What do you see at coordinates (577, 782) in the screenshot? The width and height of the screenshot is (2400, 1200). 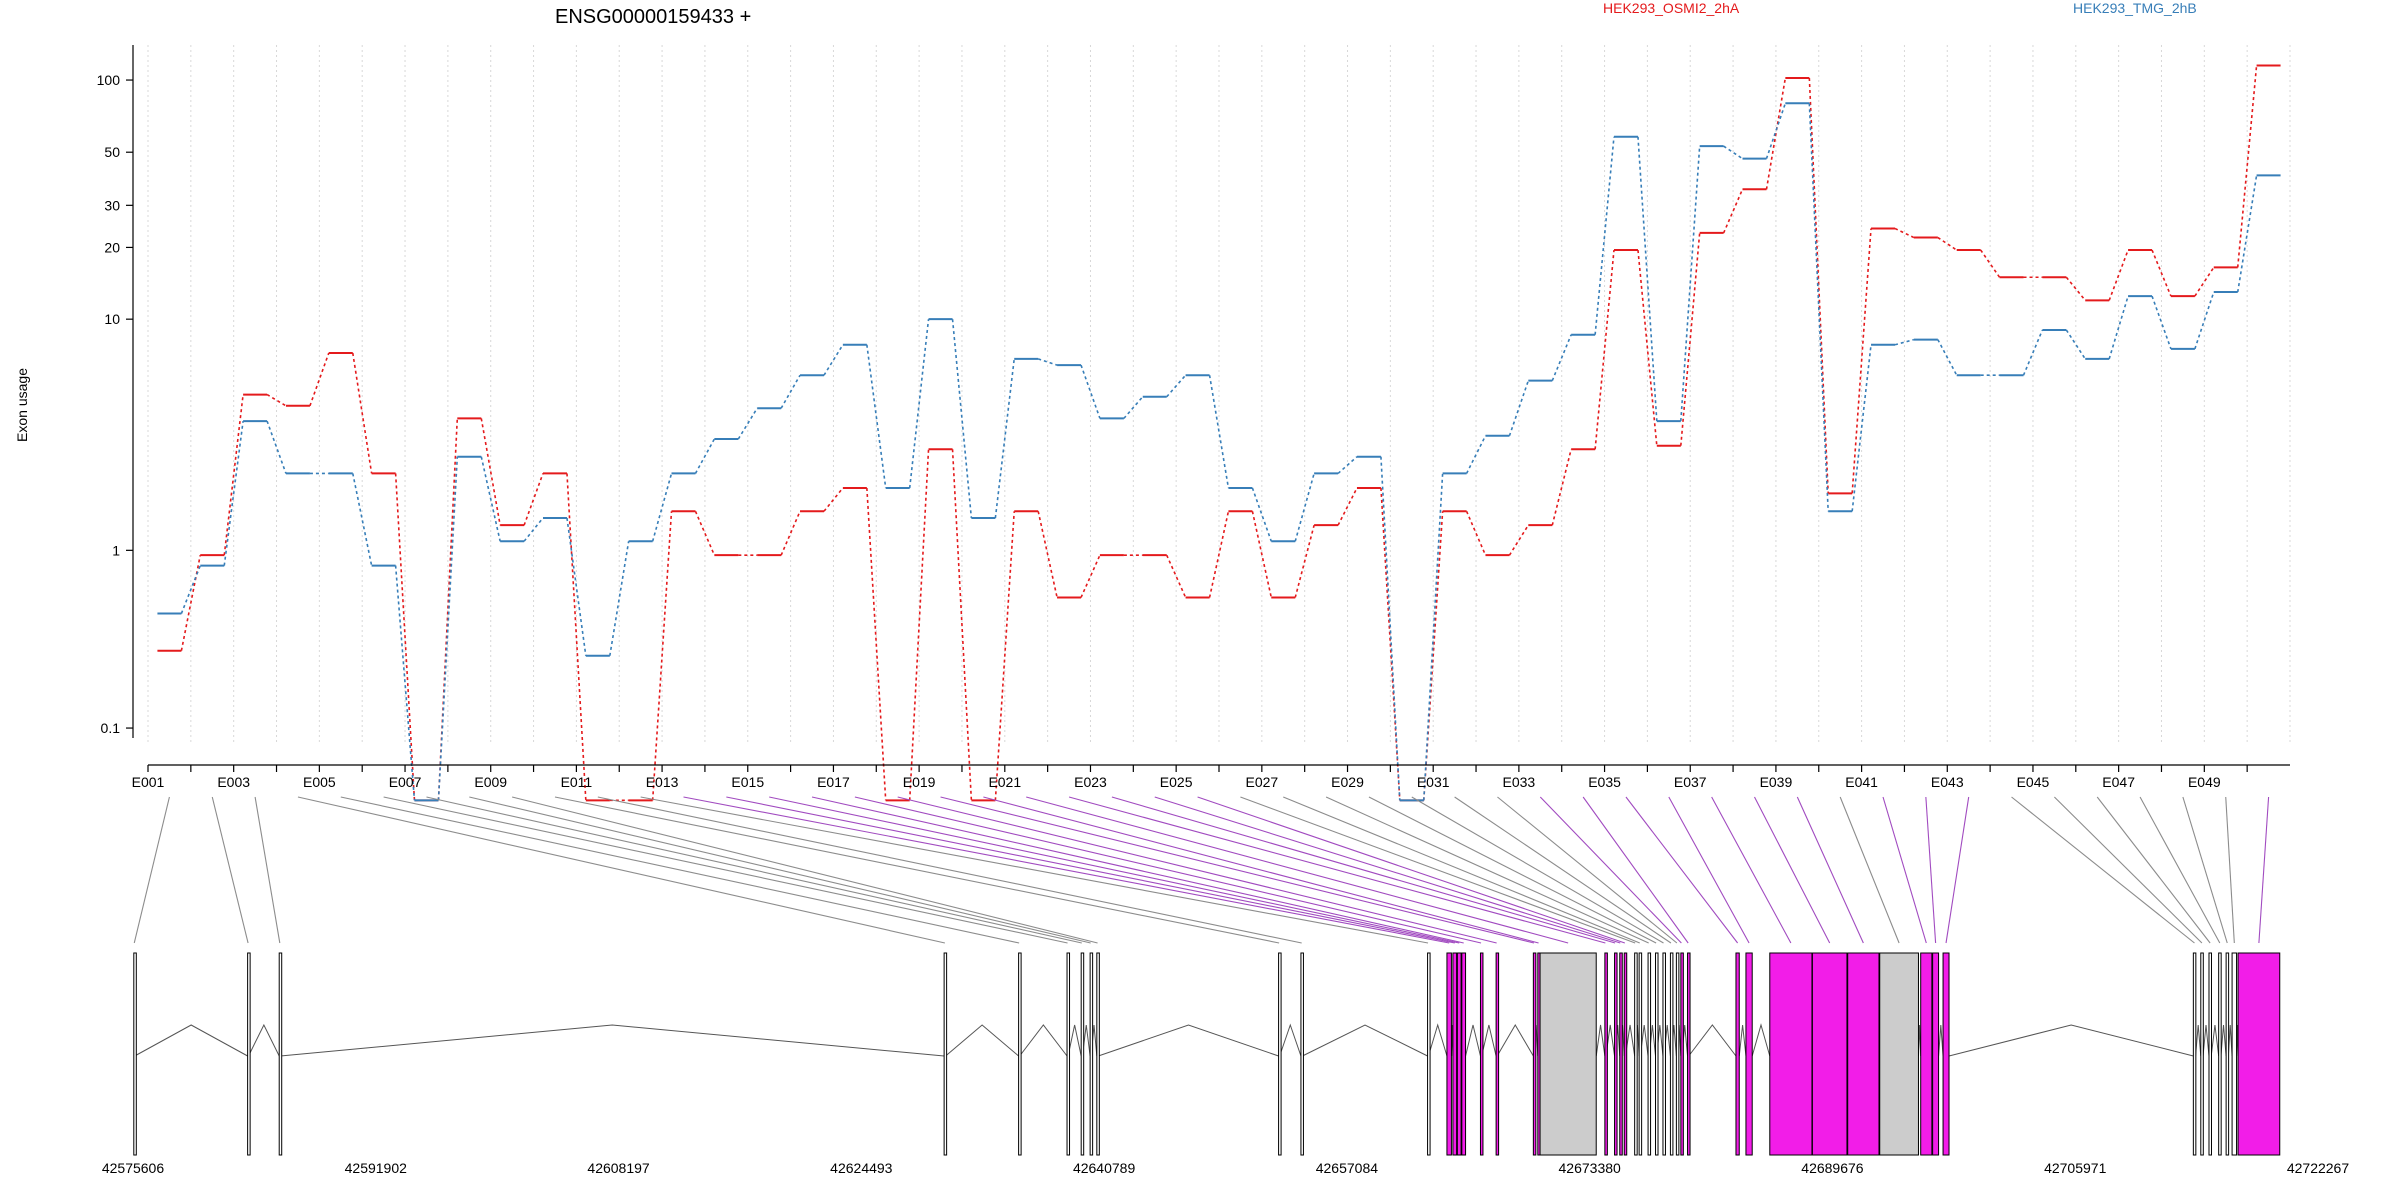 I see `exon-label: E011` at bounding box center [577, 782].